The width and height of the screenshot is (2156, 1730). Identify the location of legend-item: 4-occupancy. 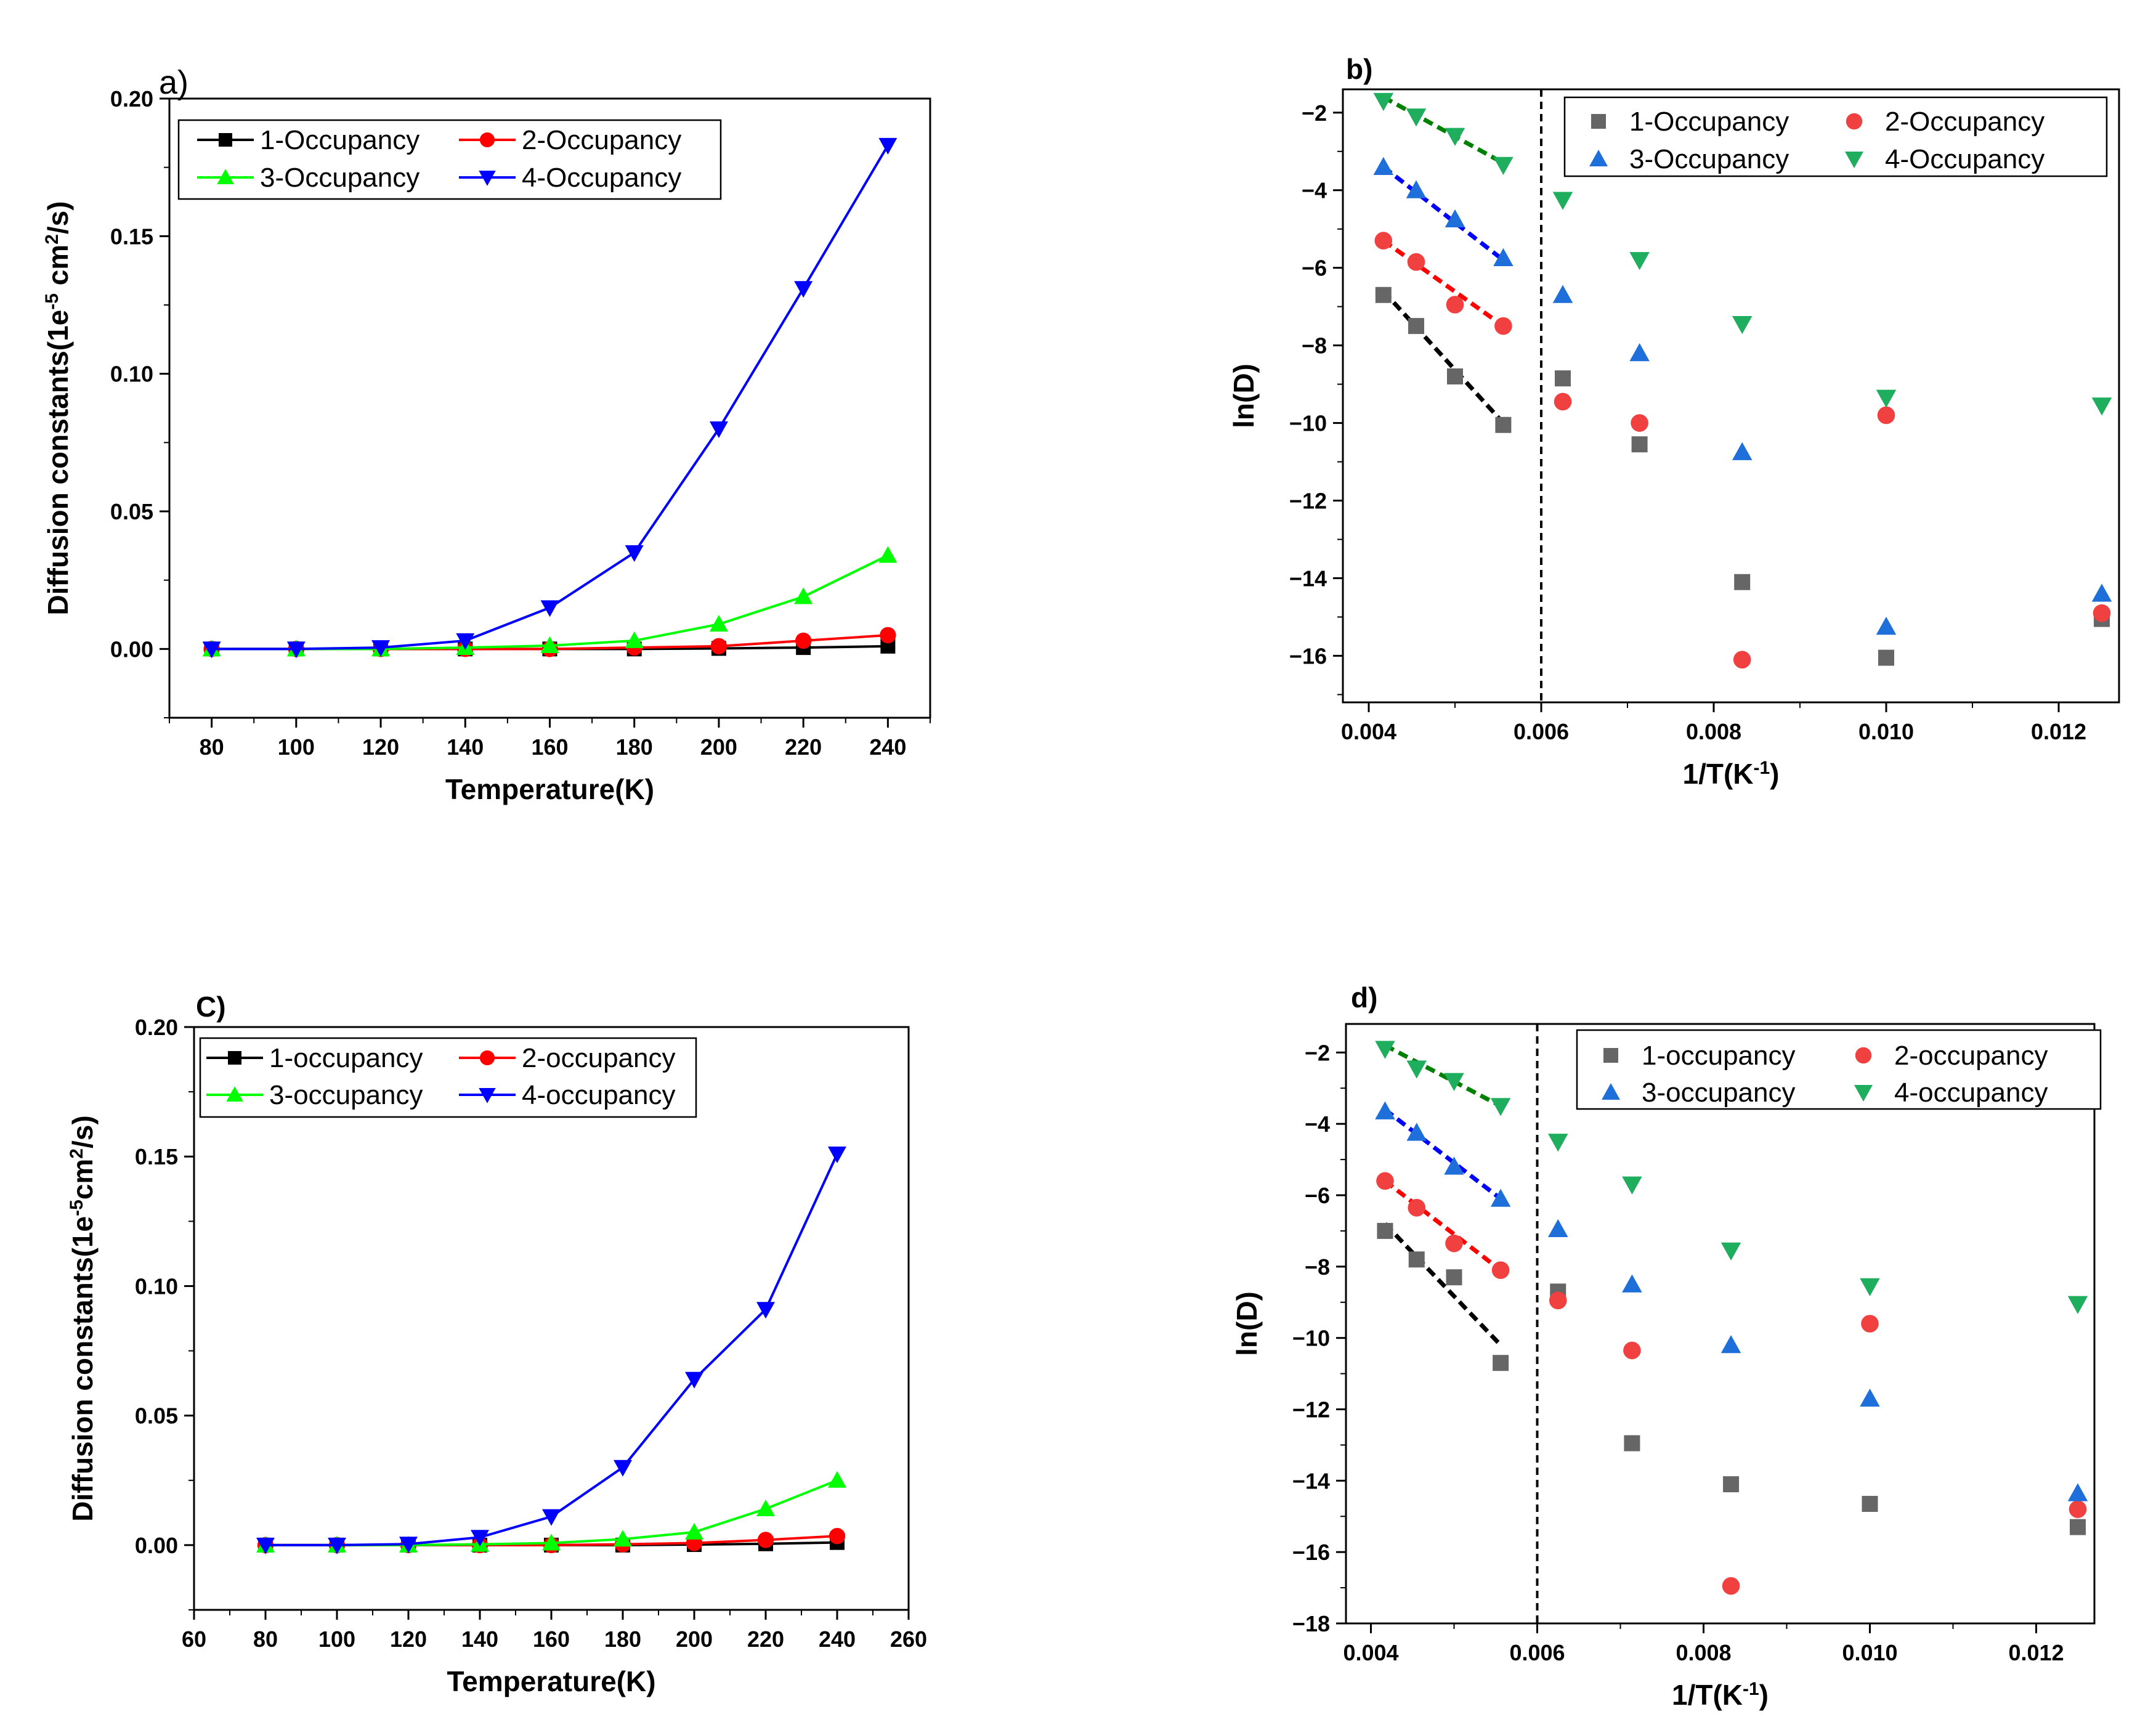
(1951, 1093).